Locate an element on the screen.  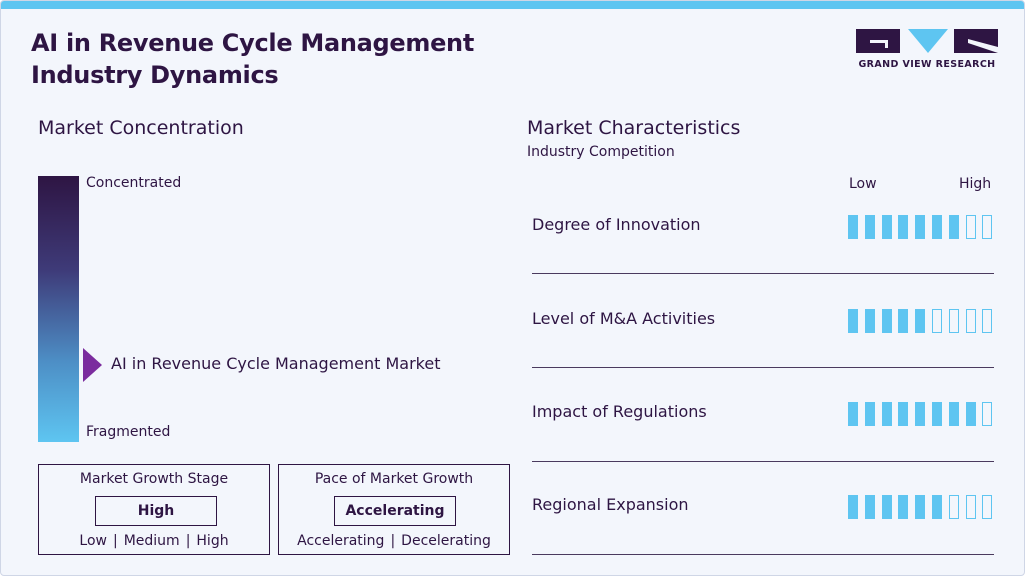
top-accent-bar is located at coordinates (512, 5).